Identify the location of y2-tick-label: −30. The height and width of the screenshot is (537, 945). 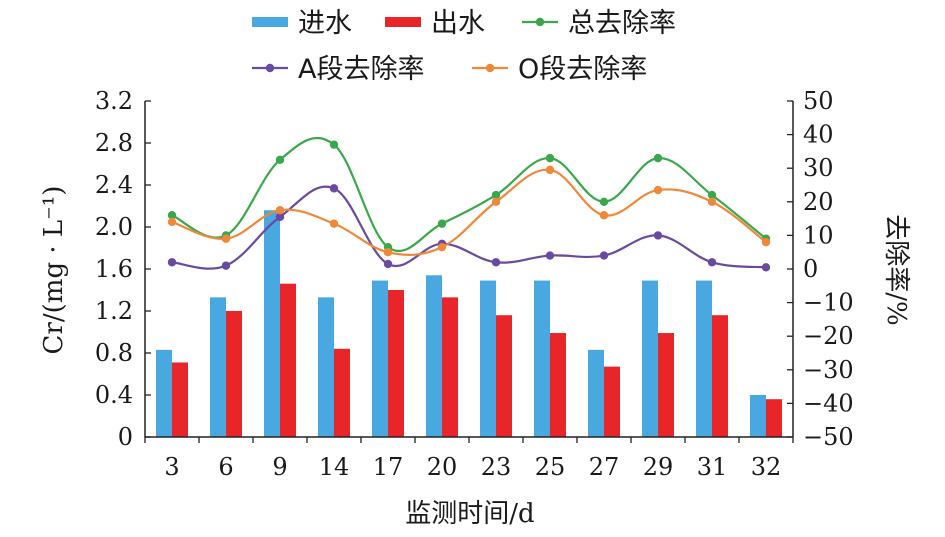
(828, 370).